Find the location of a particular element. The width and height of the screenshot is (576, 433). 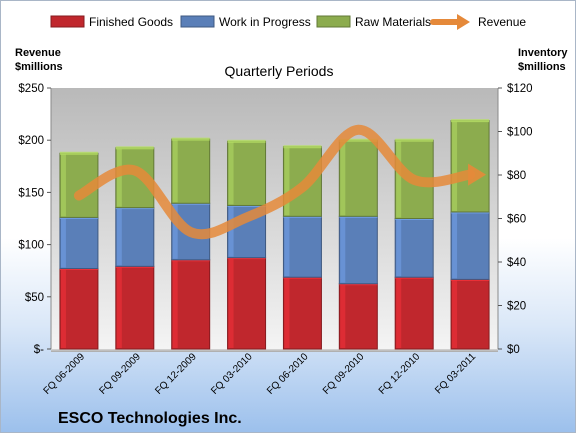

plot-subtitle: Quarterly Periods is located at coordinates (279, 71).